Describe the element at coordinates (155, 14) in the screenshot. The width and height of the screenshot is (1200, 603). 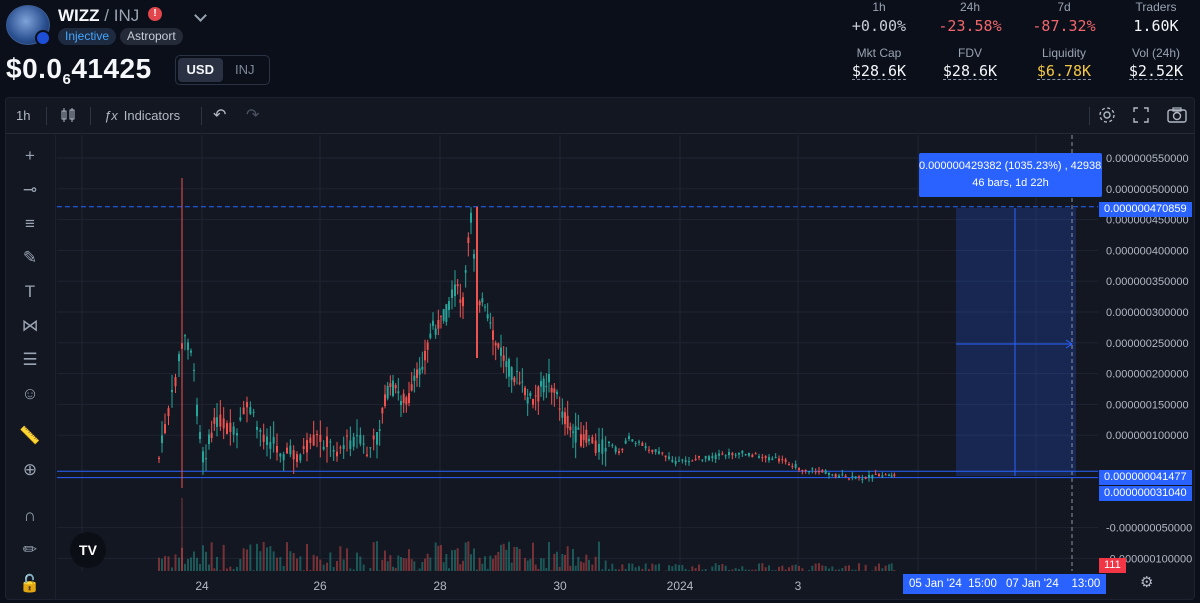
I see `warning-icon: !` at that location.